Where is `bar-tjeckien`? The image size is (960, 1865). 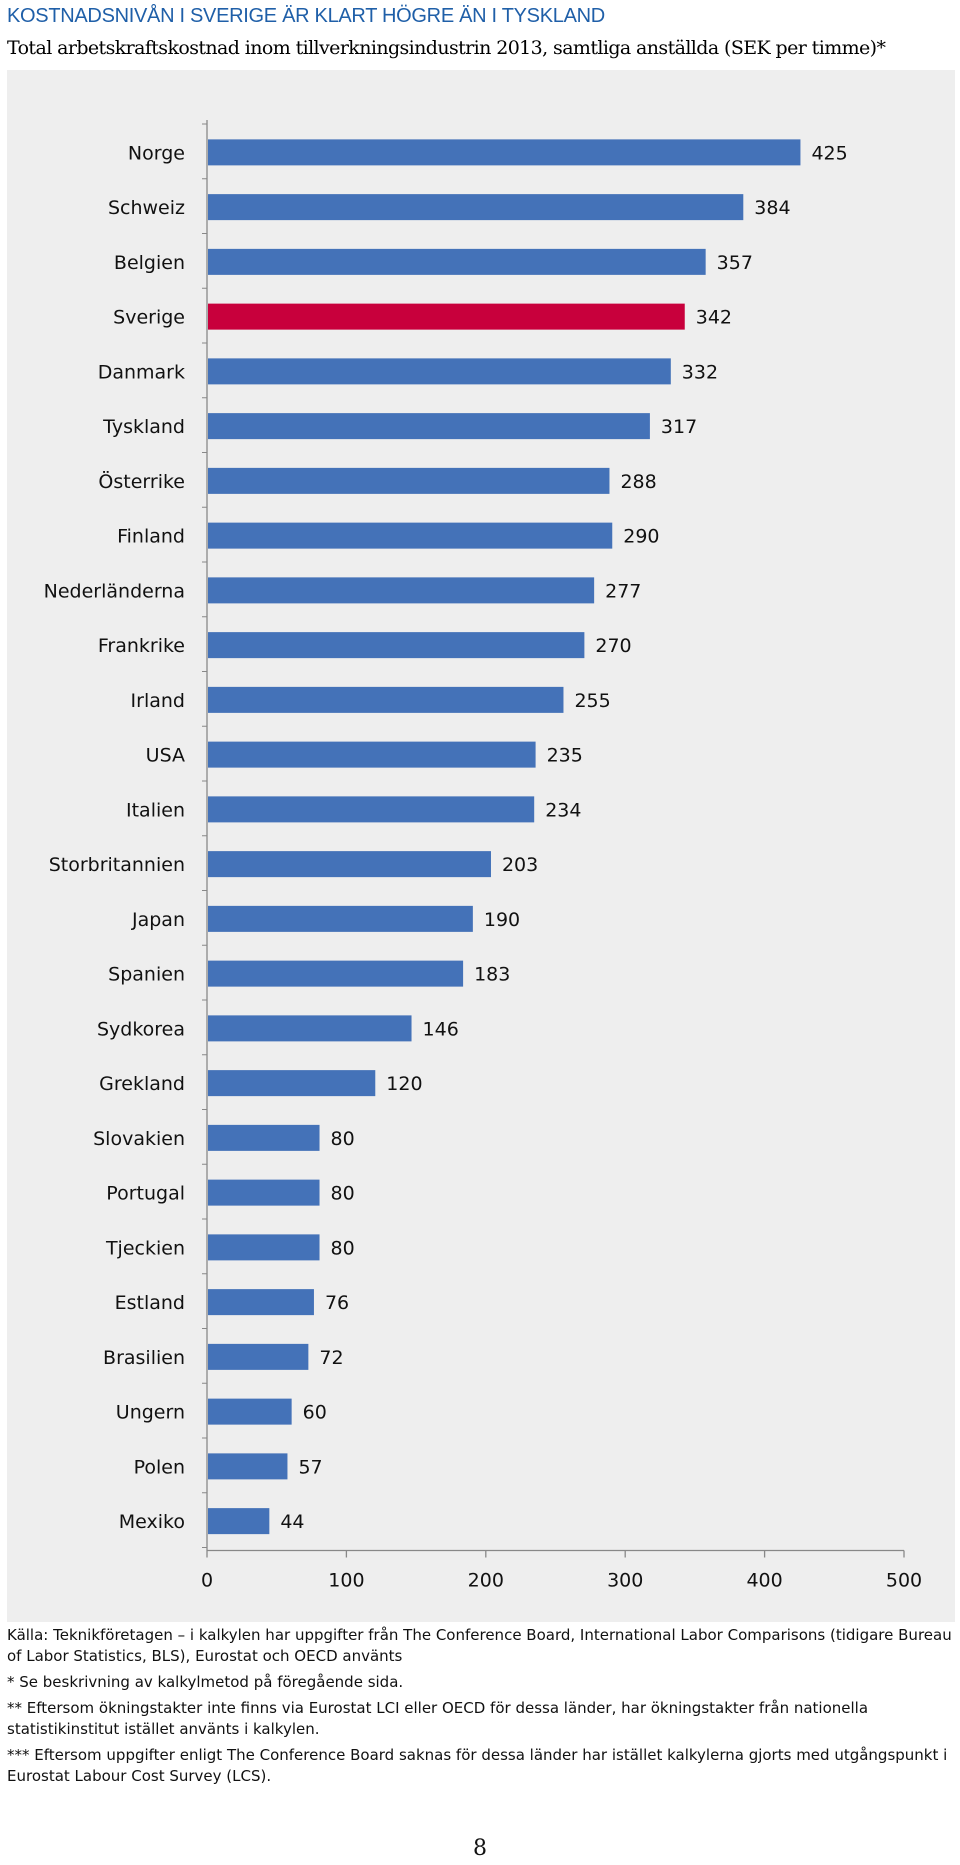 bar-tjeckien is located at coordinates (264, 1247).